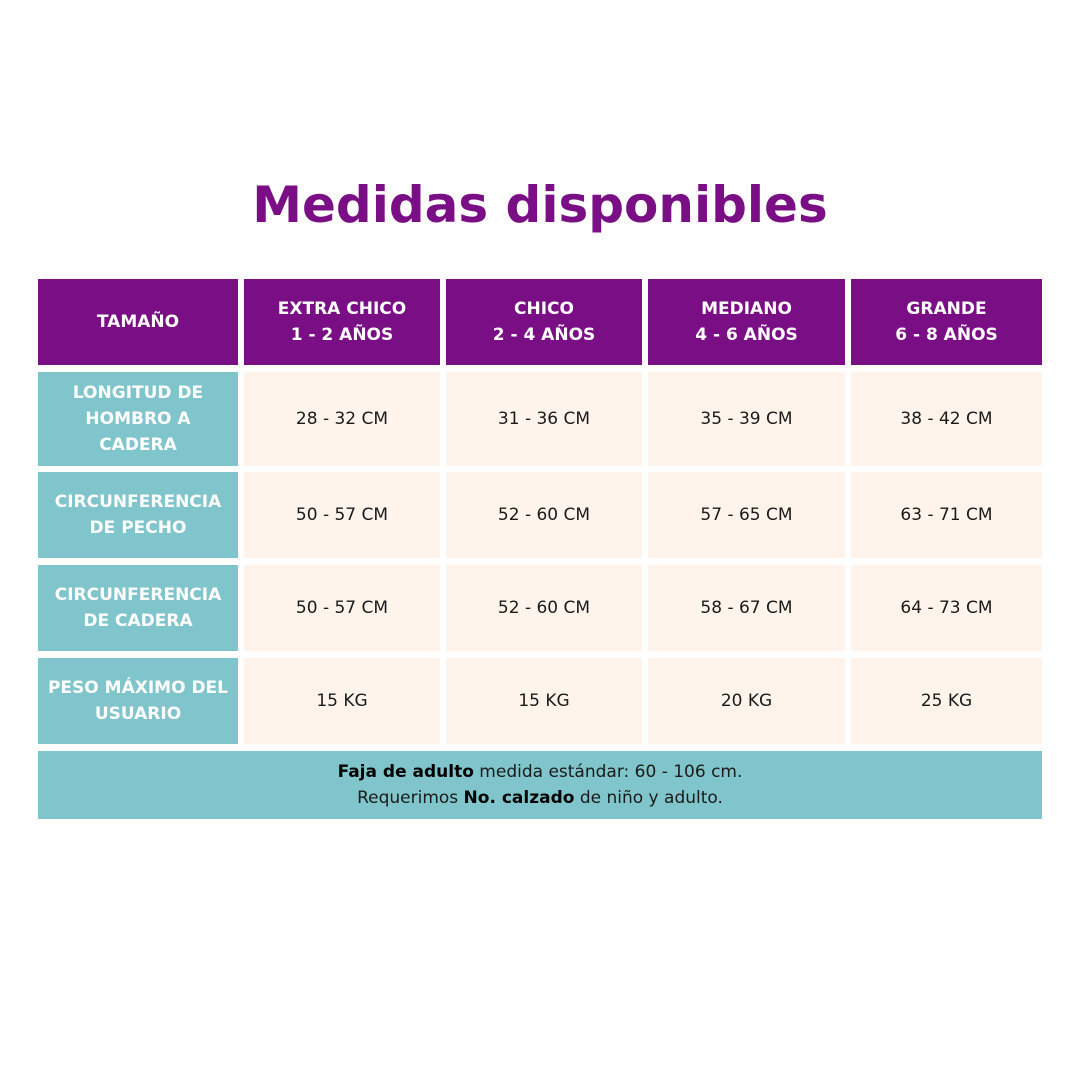 The image size is (1080, 1080). What do you see at coordinates (544, 309) in the screenshot?
I see `header-col-name: CHICO` at bounding box center [544, 309].